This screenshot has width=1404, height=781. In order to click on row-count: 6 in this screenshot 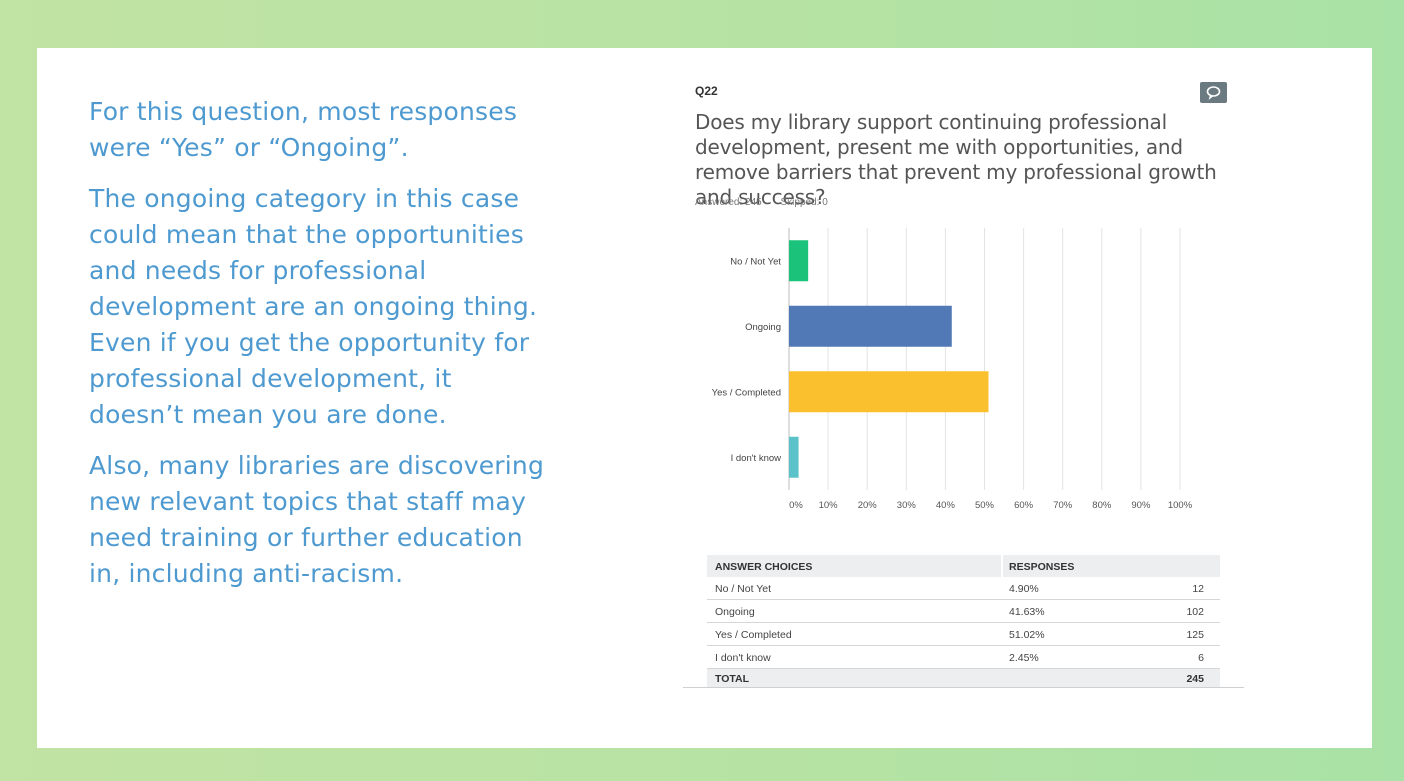, I will do `click(1201, 658)`.